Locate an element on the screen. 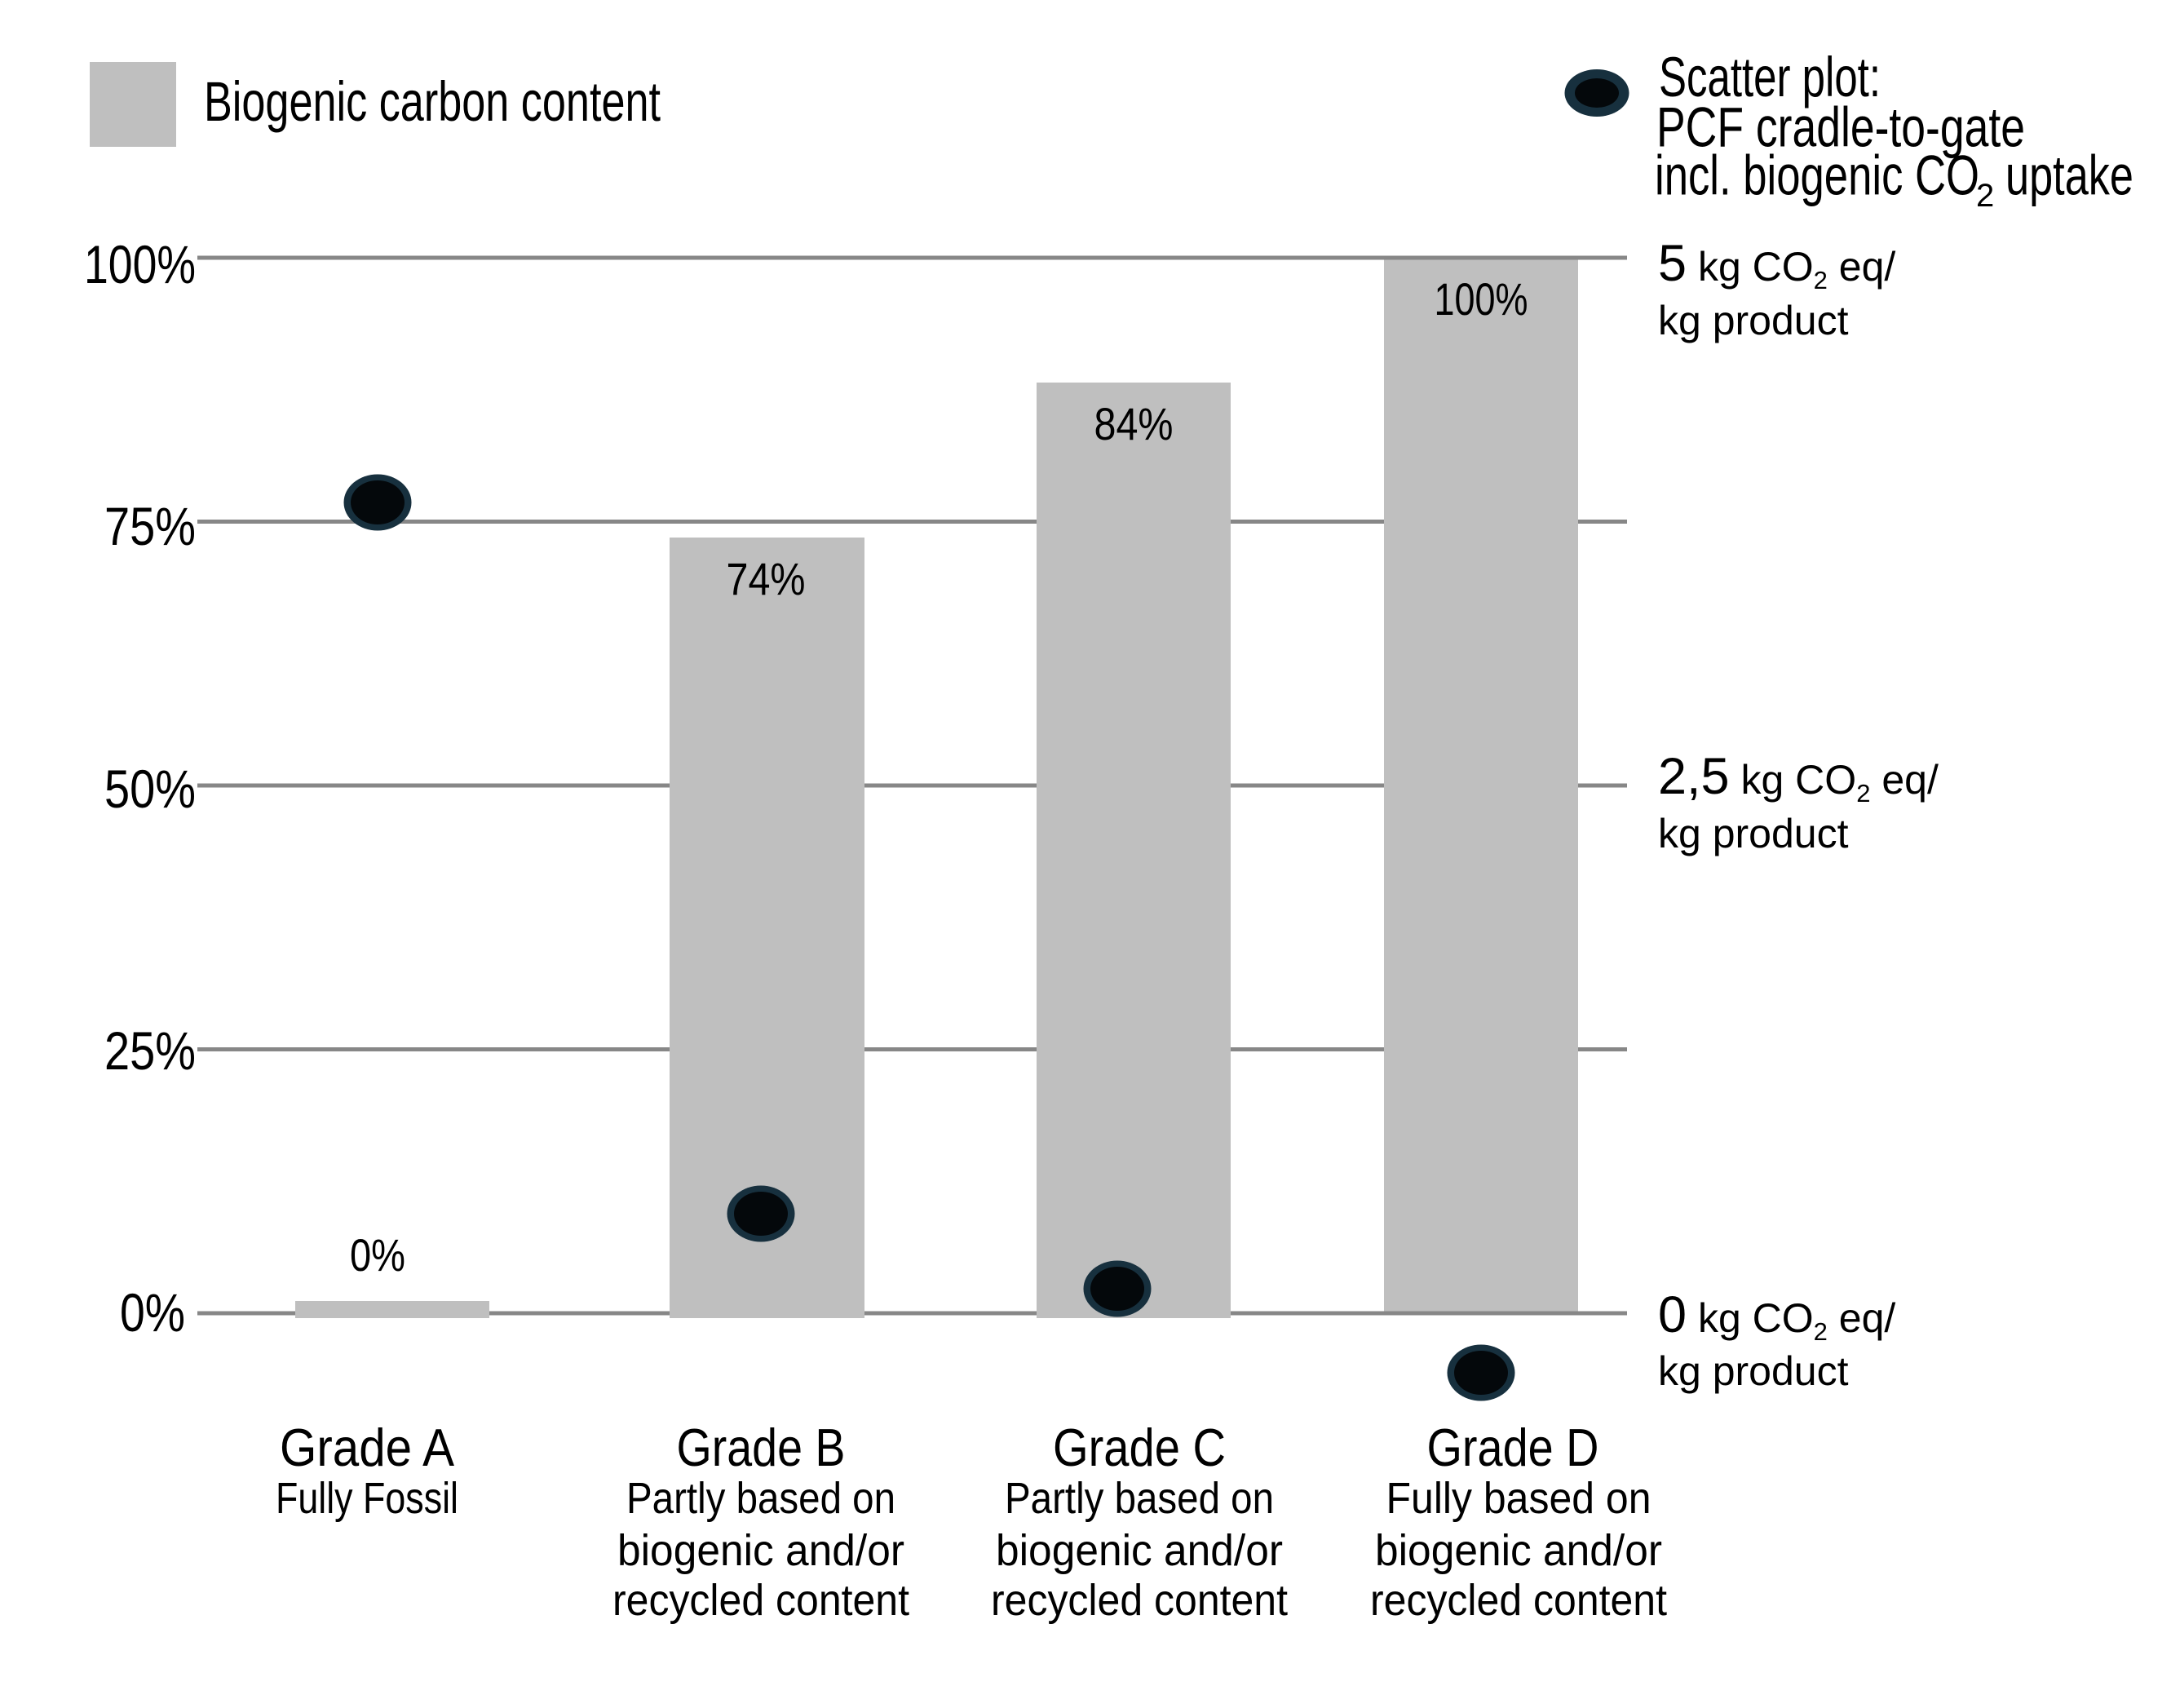  svg-text: Grade C is located at coordinates (1139, 1447).